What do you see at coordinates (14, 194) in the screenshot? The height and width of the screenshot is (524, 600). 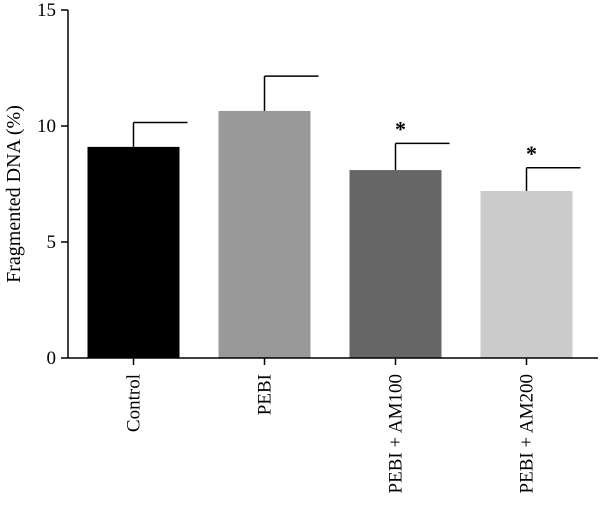 I see `y-axis-label: Fragmented DNA (%)` at bounding box center [14, 194].